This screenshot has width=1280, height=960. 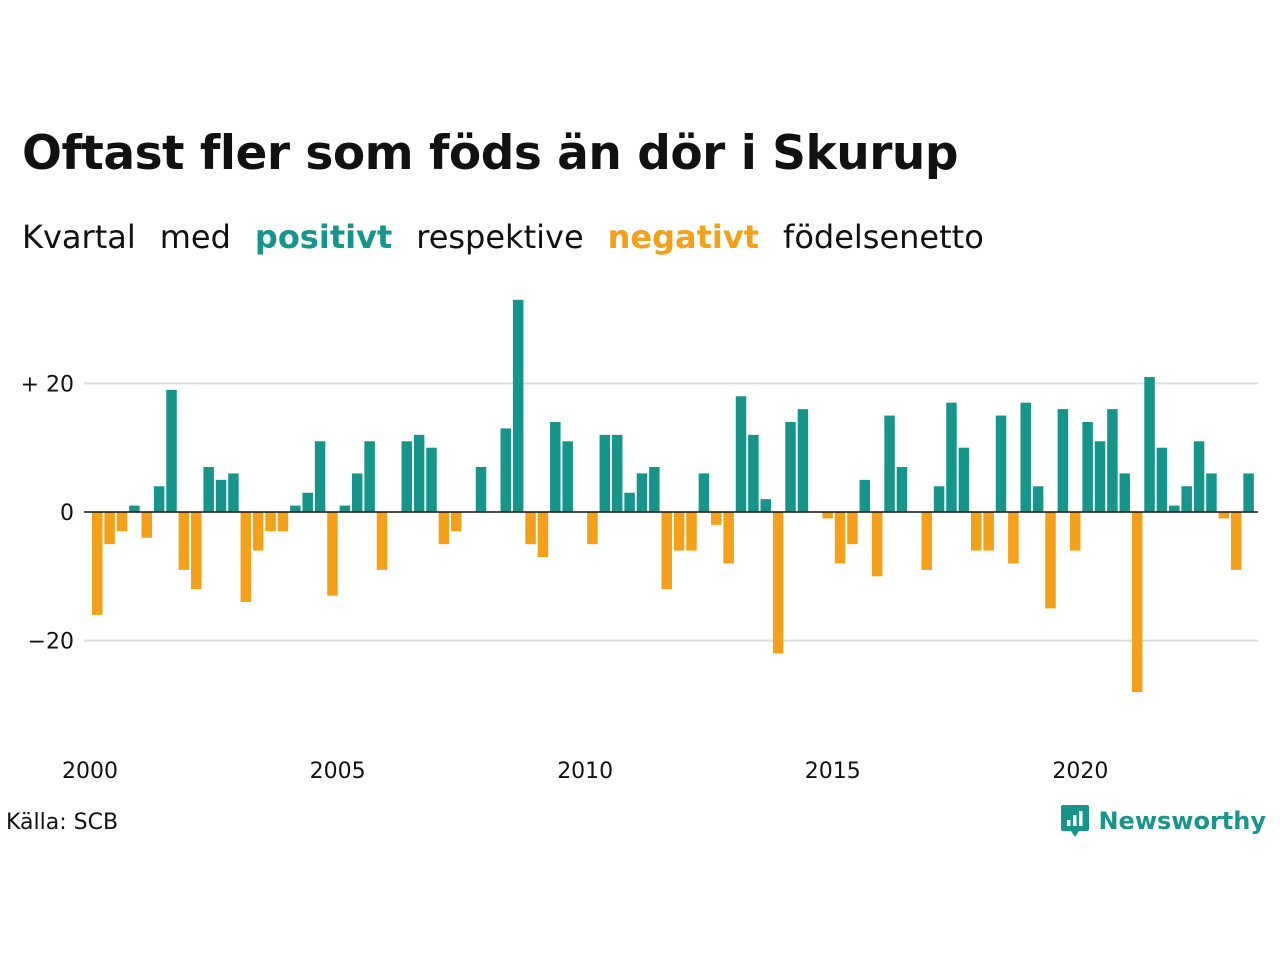 I want to click on brand-name: Newsworthy, so click(x=1182, y=821).